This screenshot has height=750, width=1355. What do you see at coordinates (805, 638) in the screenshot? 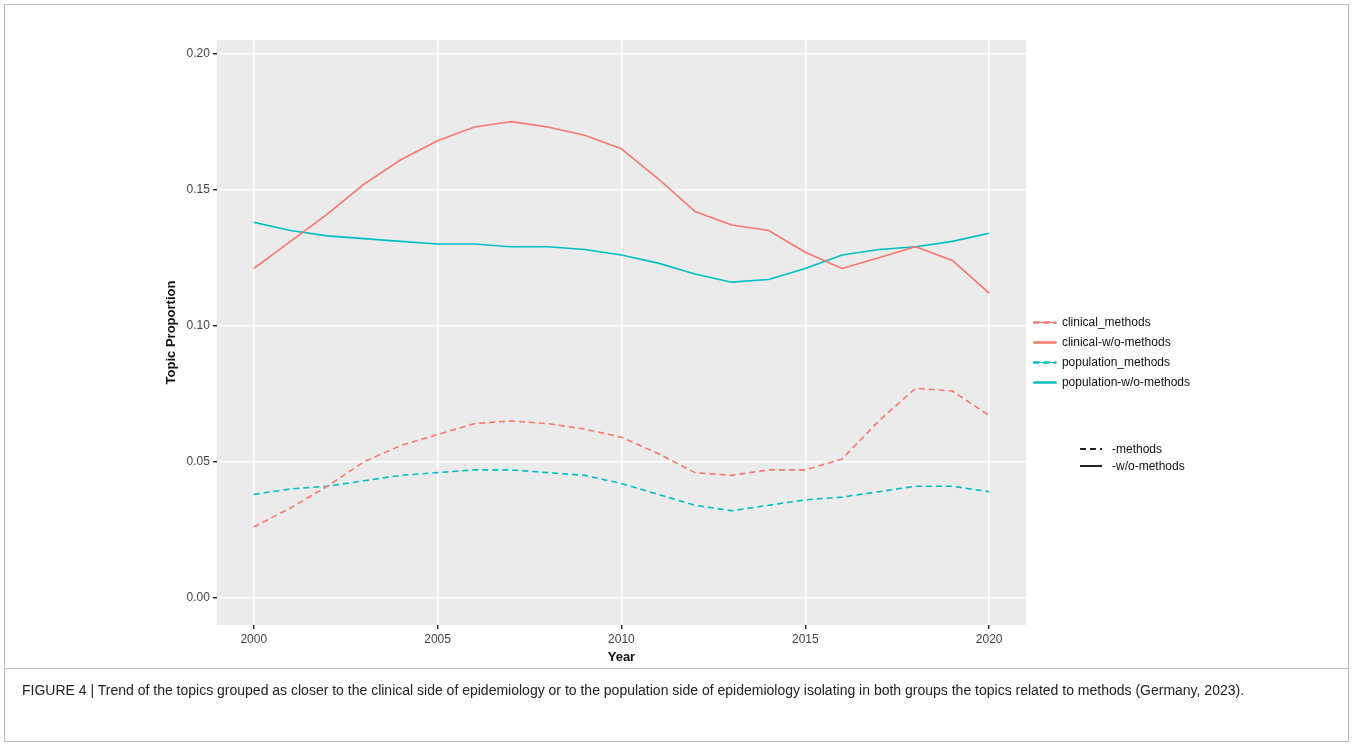
I see `x-tick-label: 2015` at bounding box center [805, 638].